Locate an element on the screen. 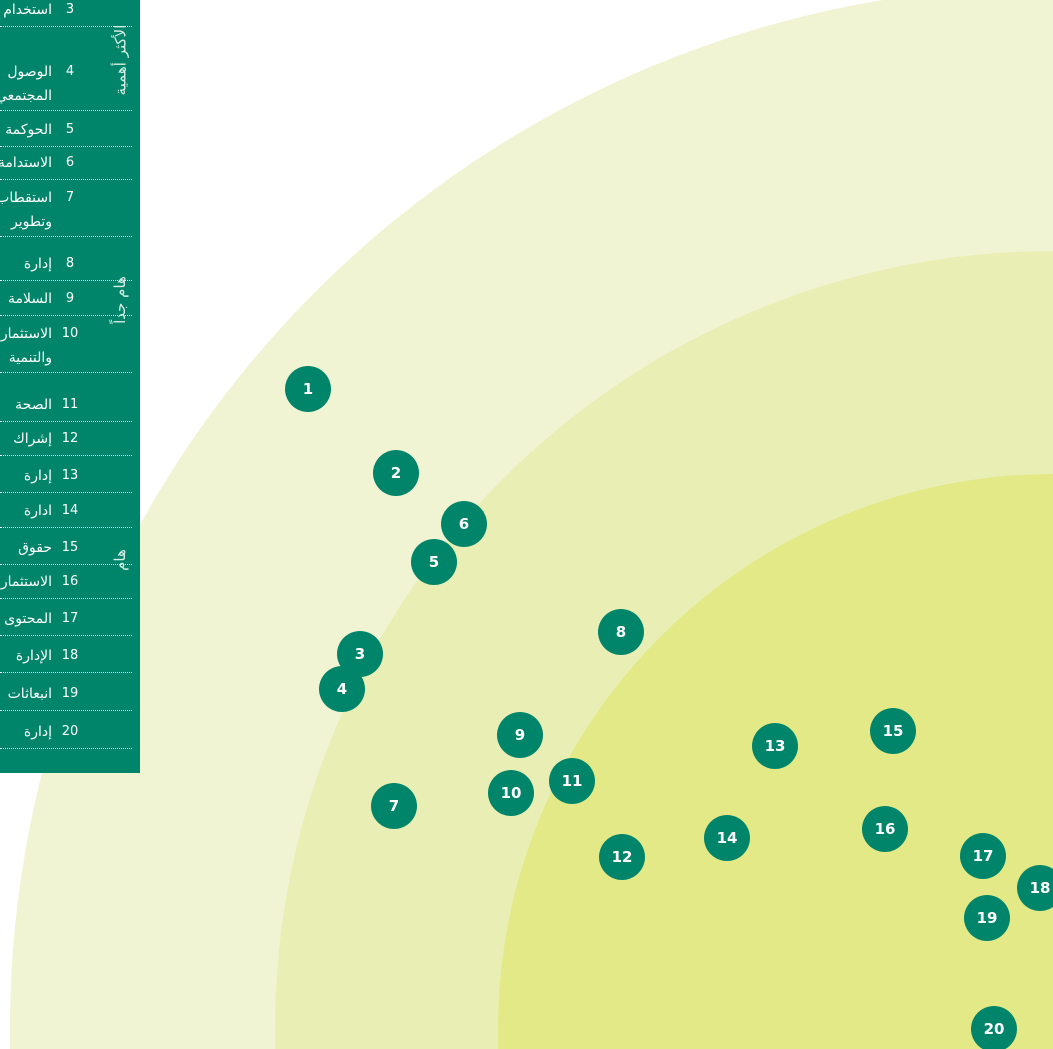 This screenshot has height=1049, width=1053. marker-9: 9 is located at coordinates (520, 735).